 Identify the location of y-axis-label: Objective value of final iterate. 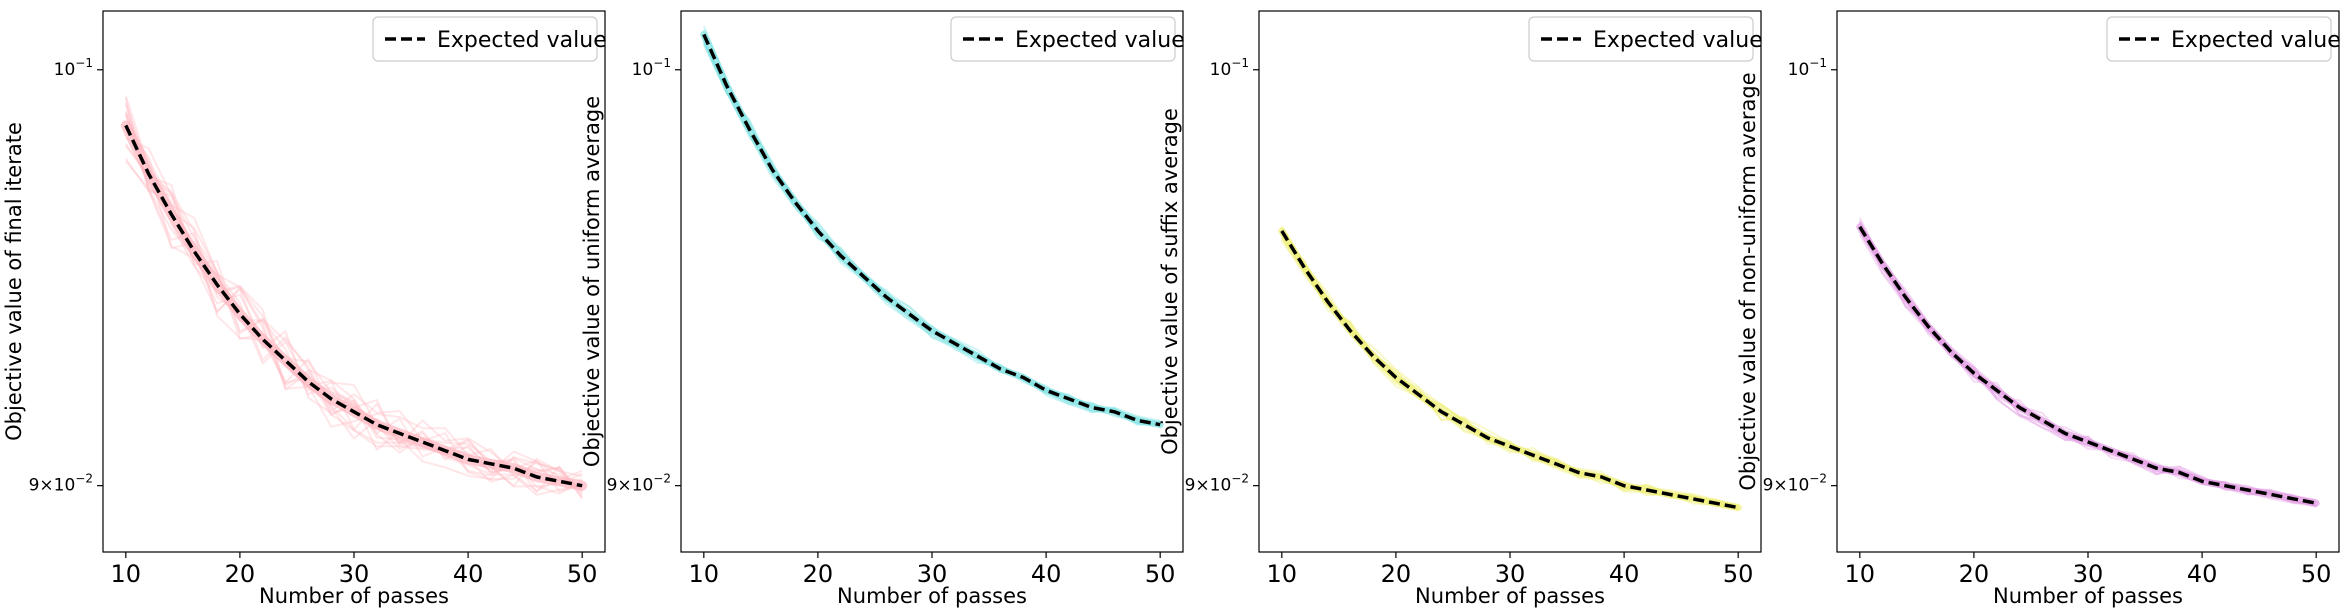
(14, 281).